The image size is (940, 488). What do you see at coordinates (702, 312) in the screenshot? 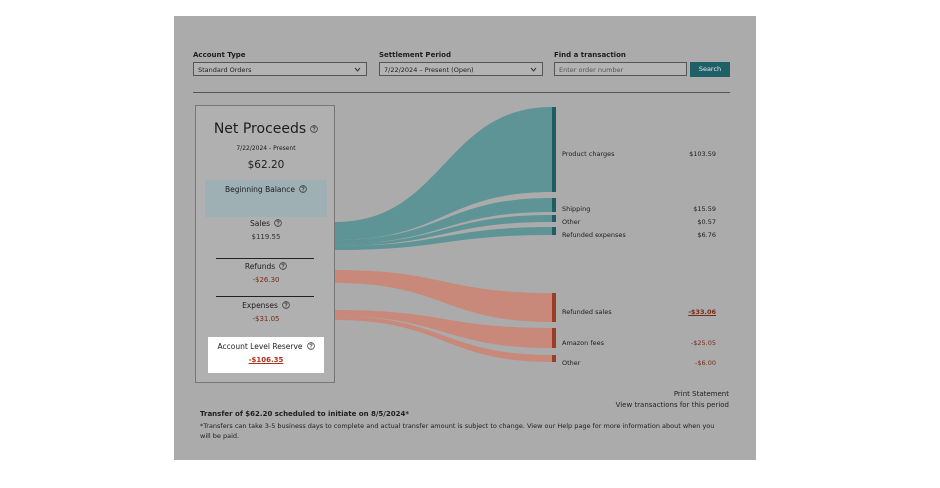
I see `breakdown-amount: -$33.06` at bounding box center [702, 312].